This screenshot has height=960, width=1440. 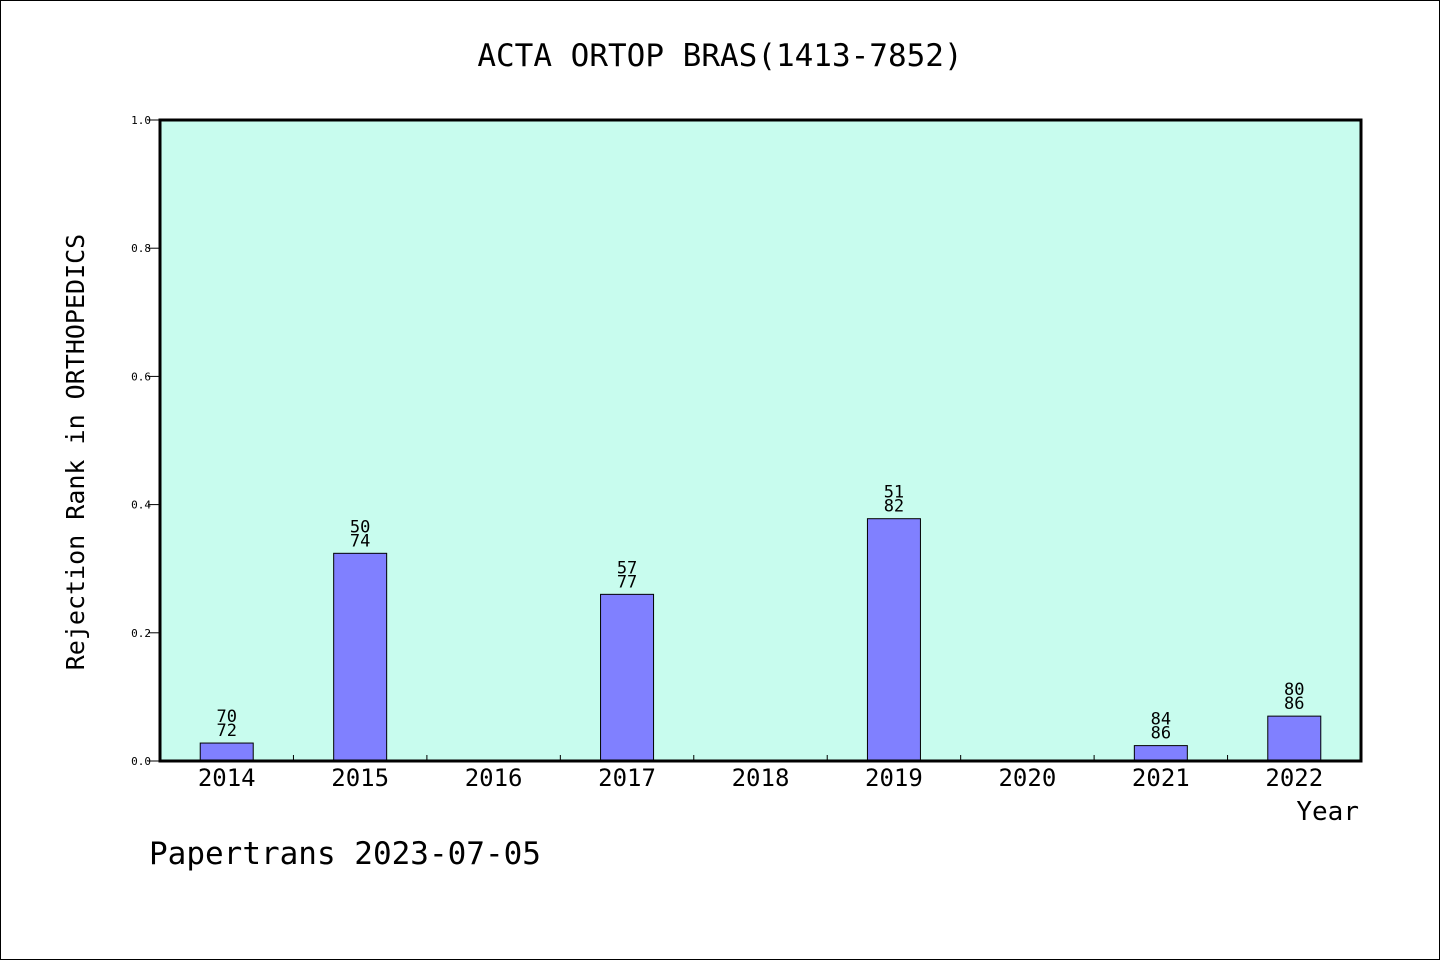 What do you see at coordinates (360, 527) in the screenshot?
I see `bar-label-top: 50` at bounding box center [360, 527].